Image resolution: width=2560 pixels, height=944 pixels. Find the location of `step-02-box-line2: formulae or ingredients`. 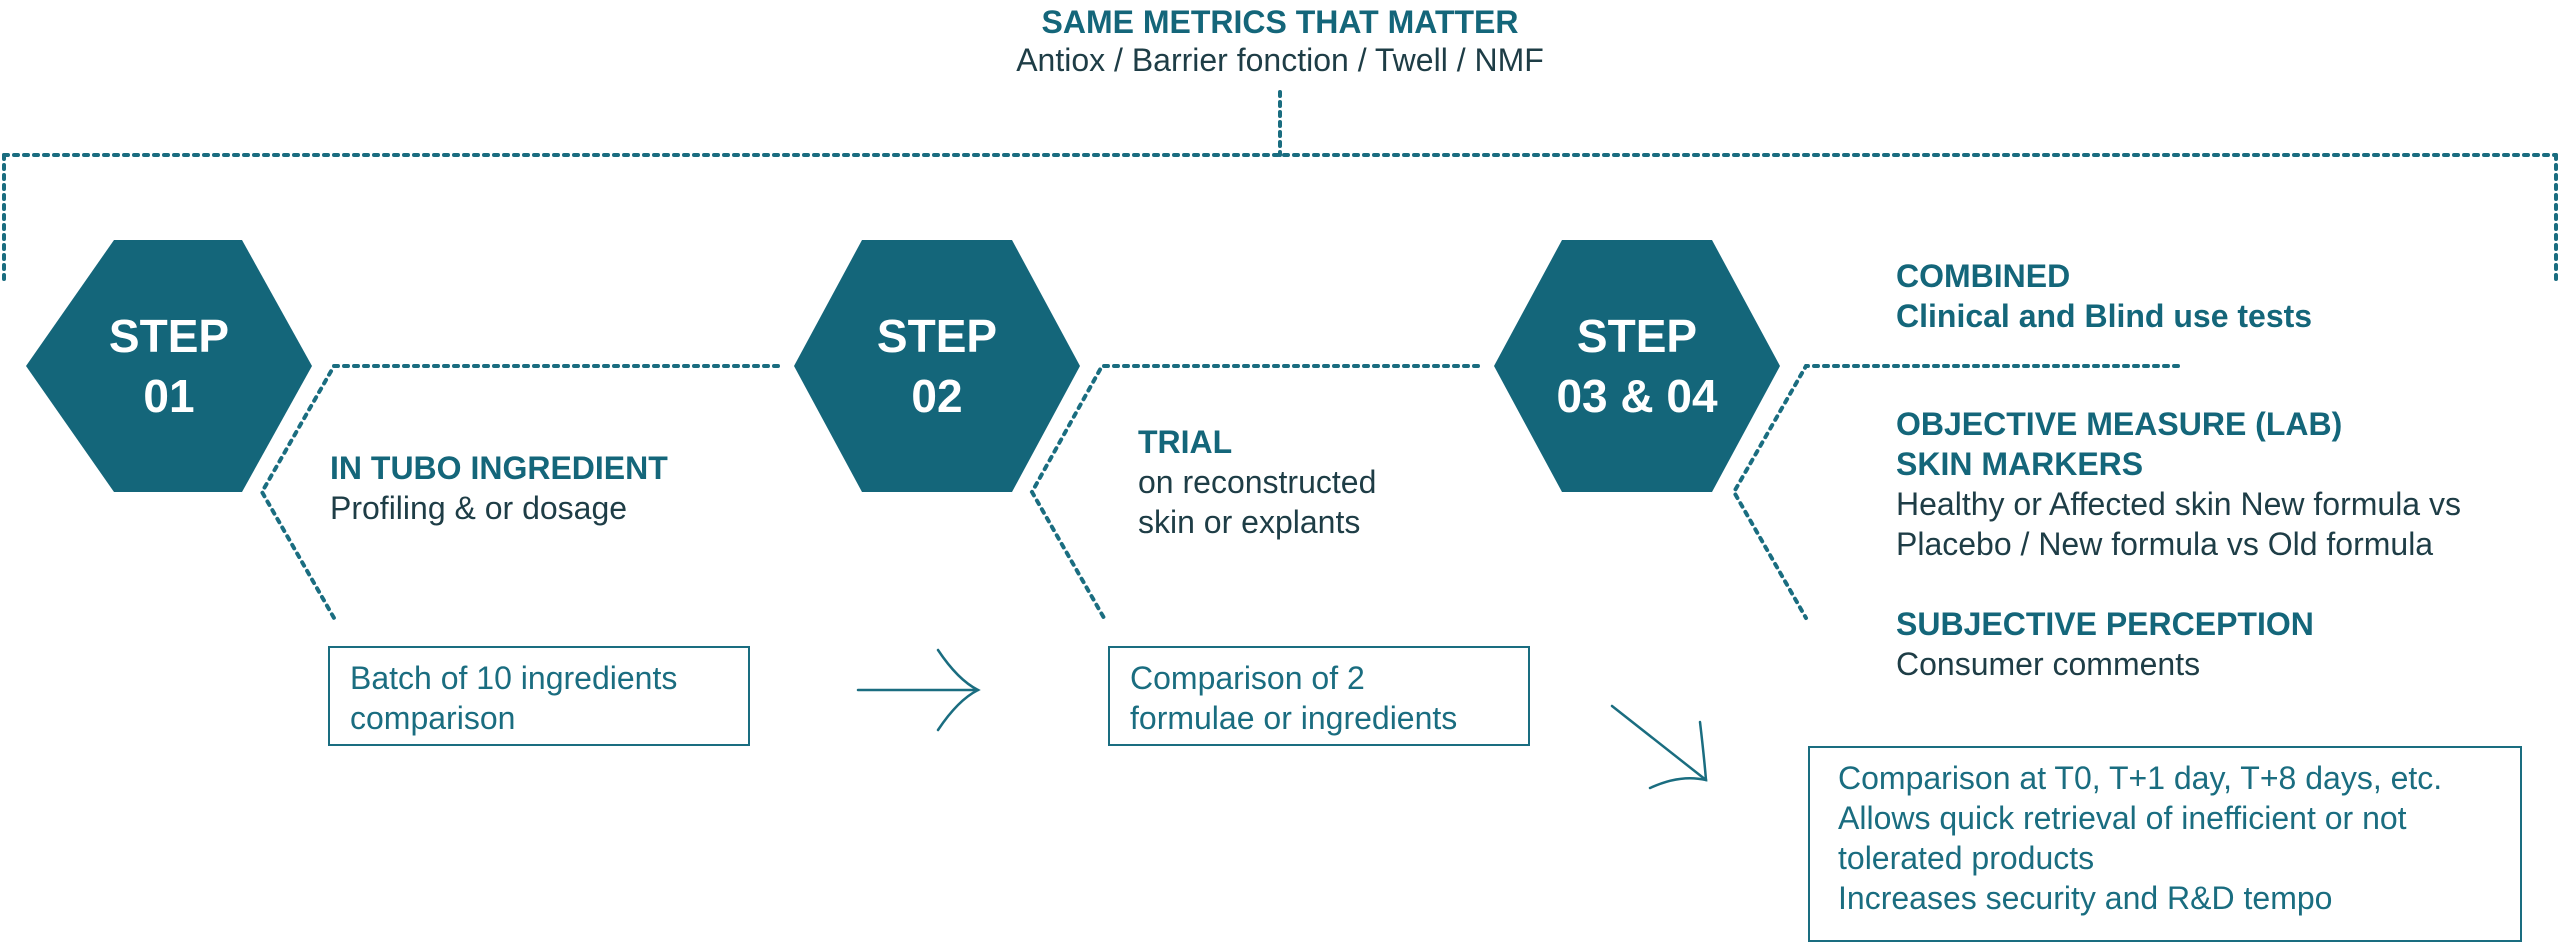

step-02-box-line2: formulae or ingredients is located at coordinates (1294, 718).